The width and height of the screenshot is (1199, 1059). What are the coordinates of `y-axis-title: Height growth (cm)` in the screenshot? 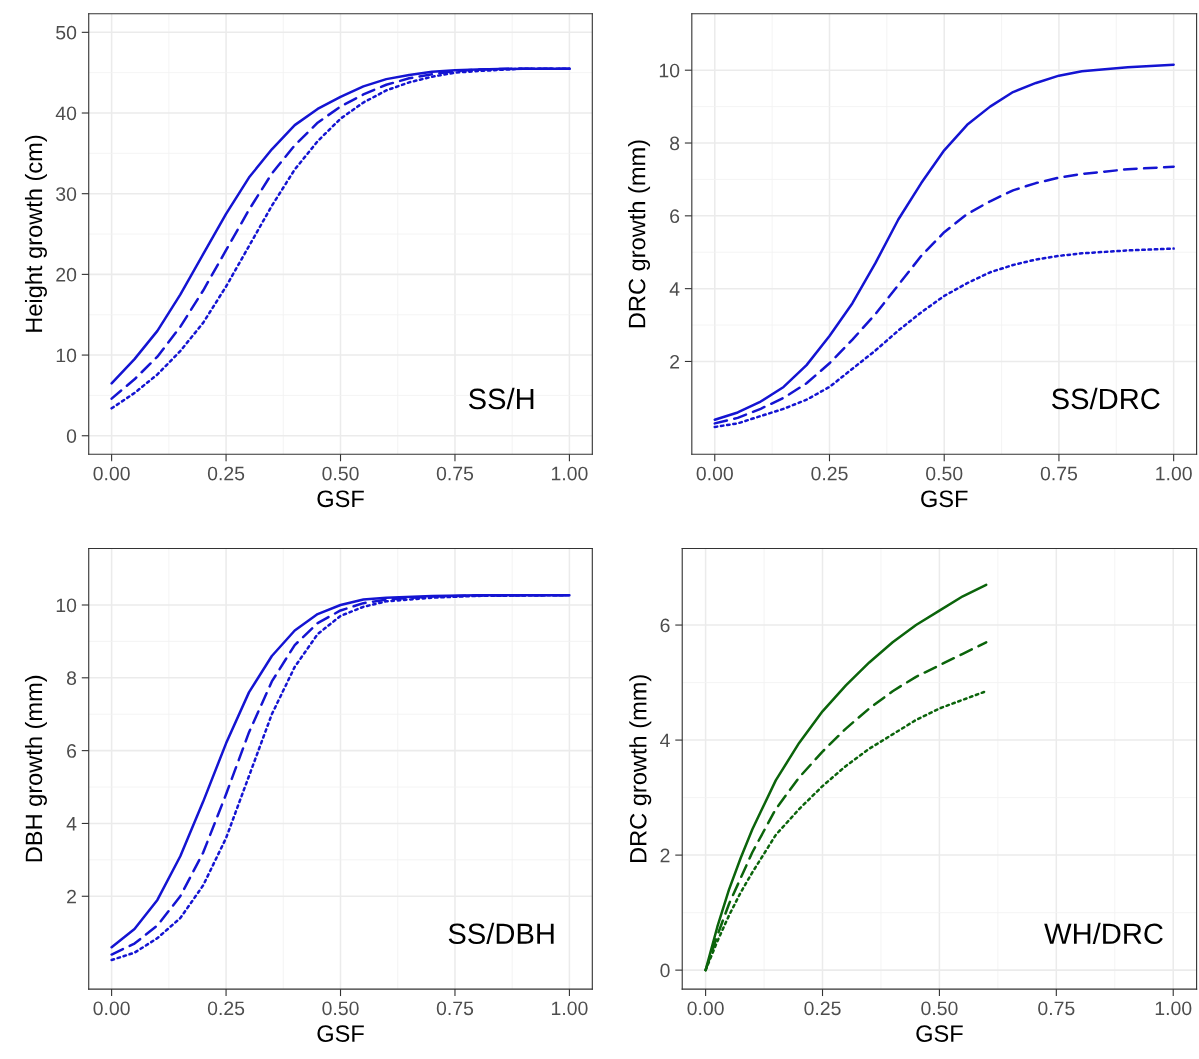 It's located at (35, 233).